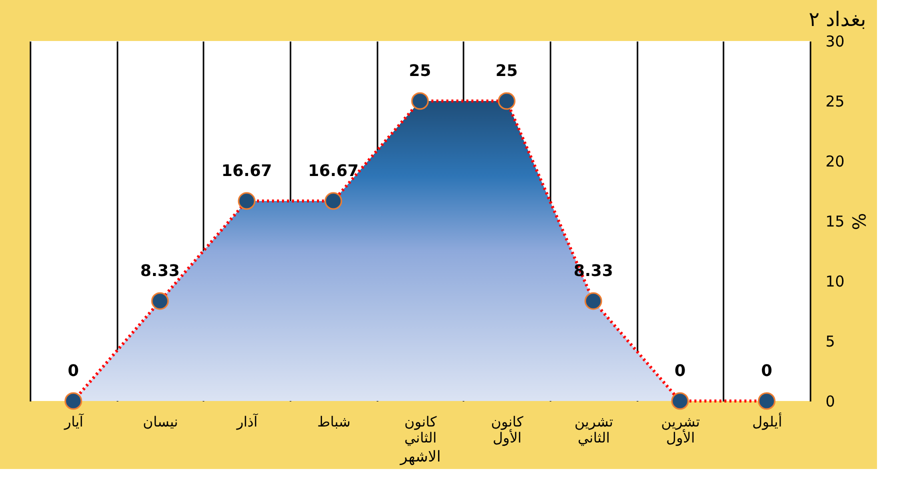  What do you see at coordinates (835, 161) in the screenshot?
I see `y-tick-label: 20` at bounding box center [835, 161].